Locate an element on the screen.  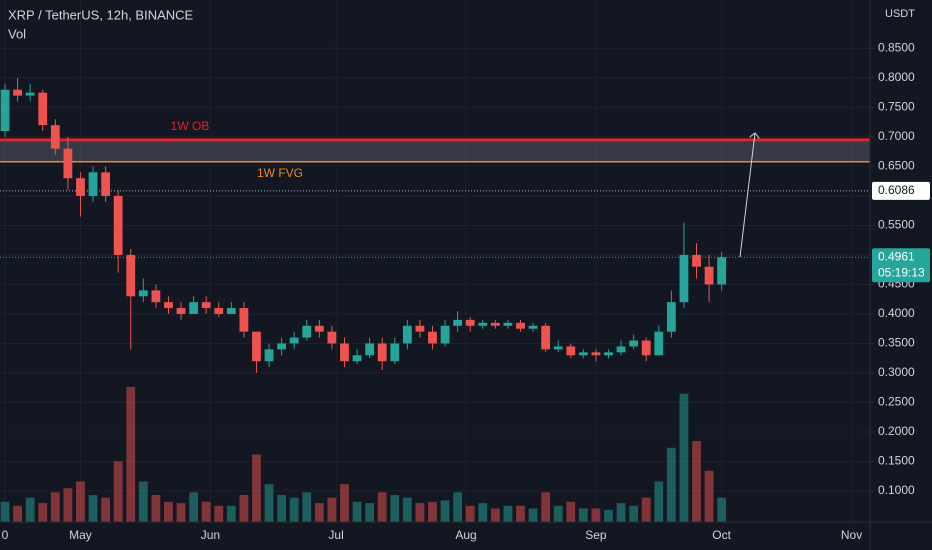
y-tick-label: 0.6500 is located at coordinates (896, 166).